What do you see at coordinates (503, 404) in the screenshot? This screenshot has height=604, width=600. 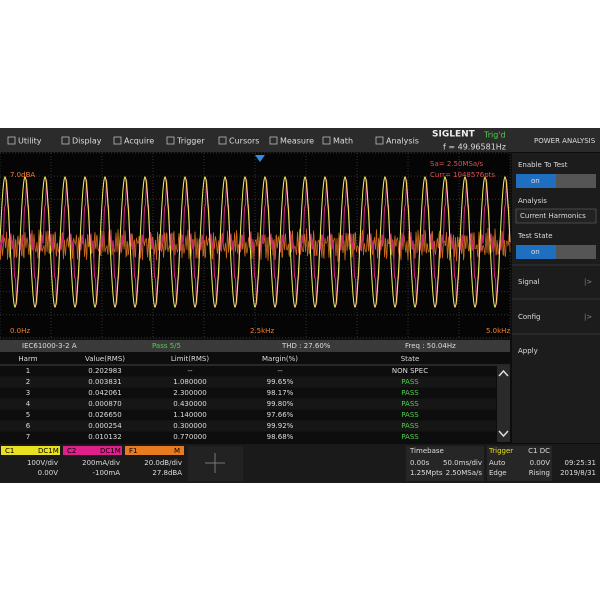 I see `scrollbar` at bounding box center [503, 404].